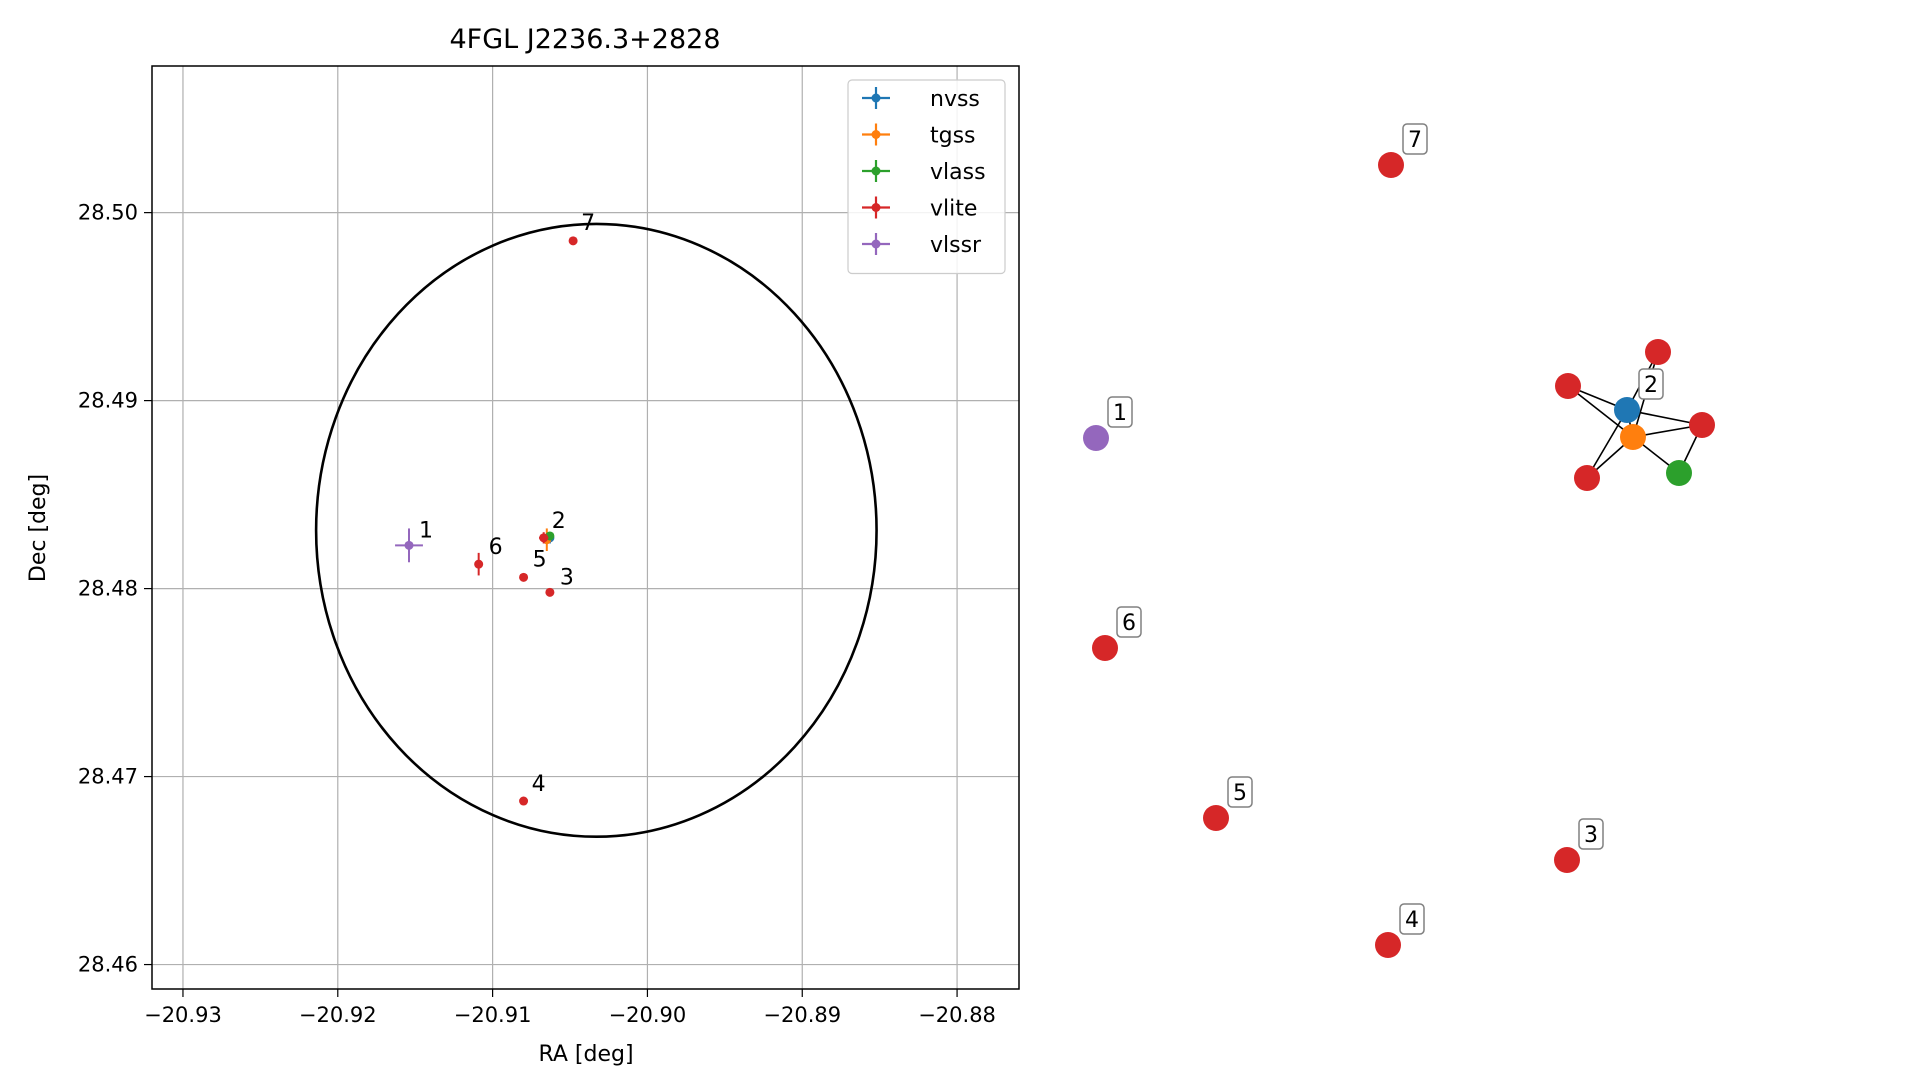  I want to click on y-axis-label: Dec [deg], so click(38, 528).